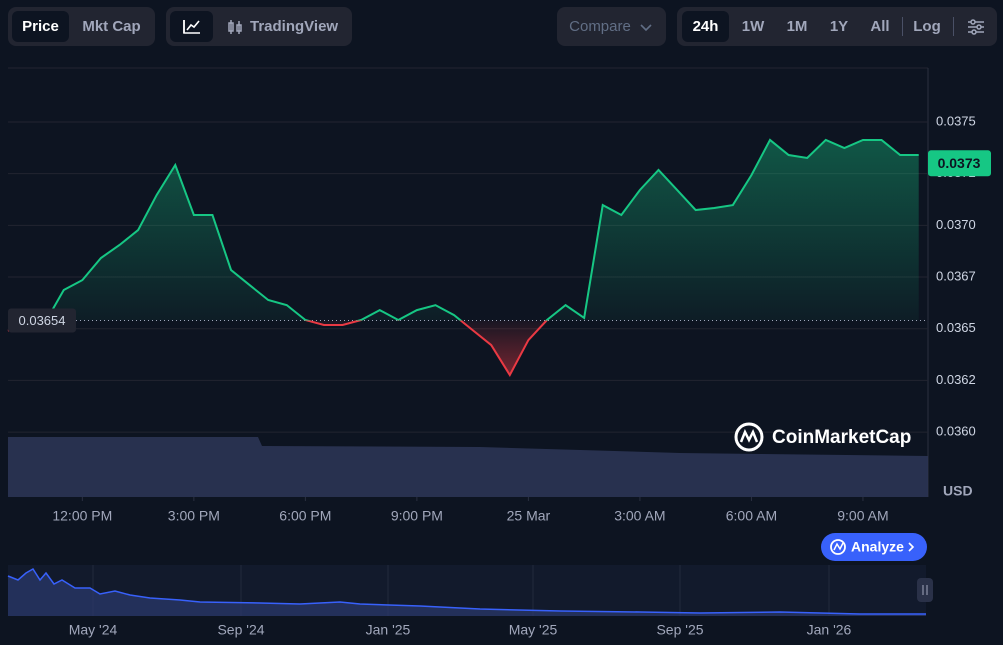 The image size is (1003, 645). I want to click on navigator-label: Sep '24, so click(240, 630).